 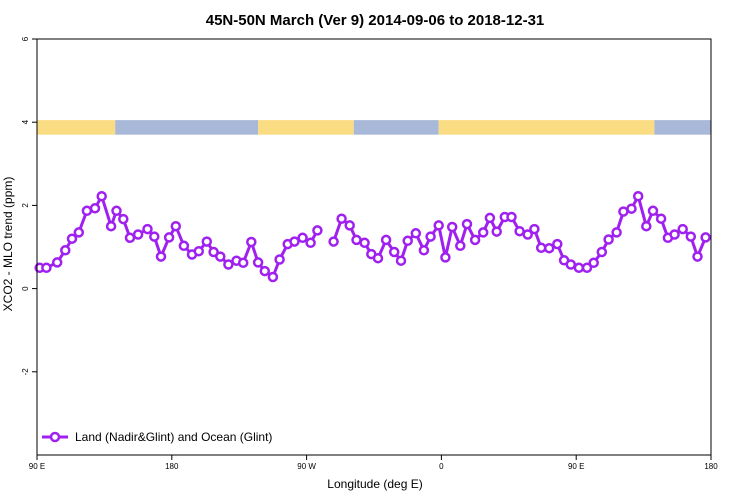 What do you see at coordinates (173, 437) in the screenshot?
I see `legend-label: Land (Nadir&Glint) and Ocean (Glint)` at bounding box center [173, 437].